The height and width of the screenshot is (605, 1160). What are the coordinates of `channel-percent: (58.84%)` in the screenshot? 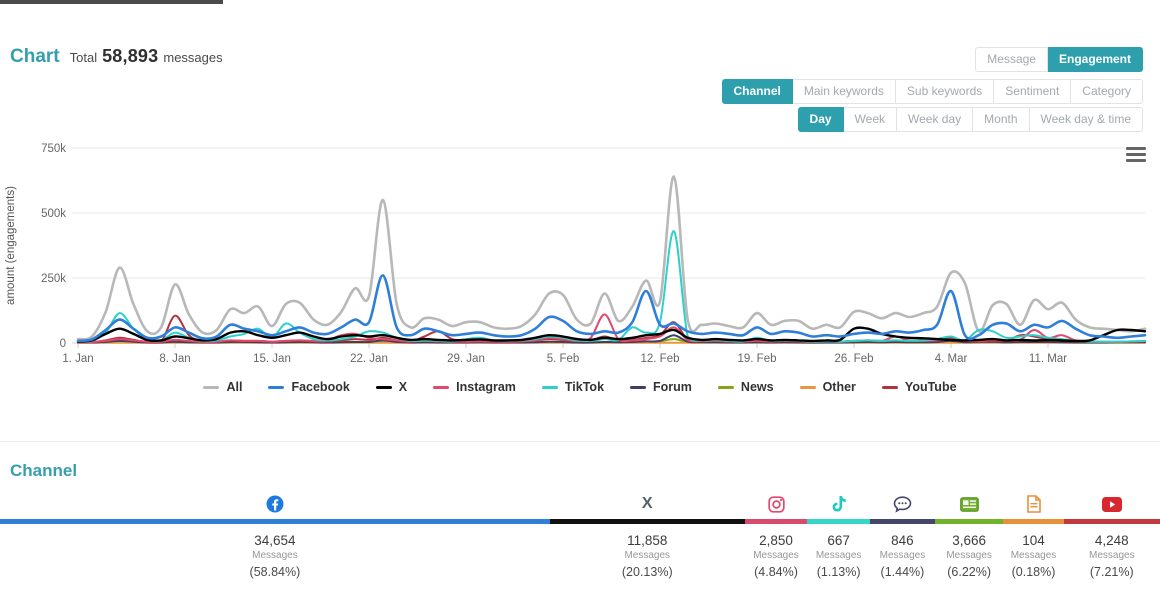 It's located at (275, 572).